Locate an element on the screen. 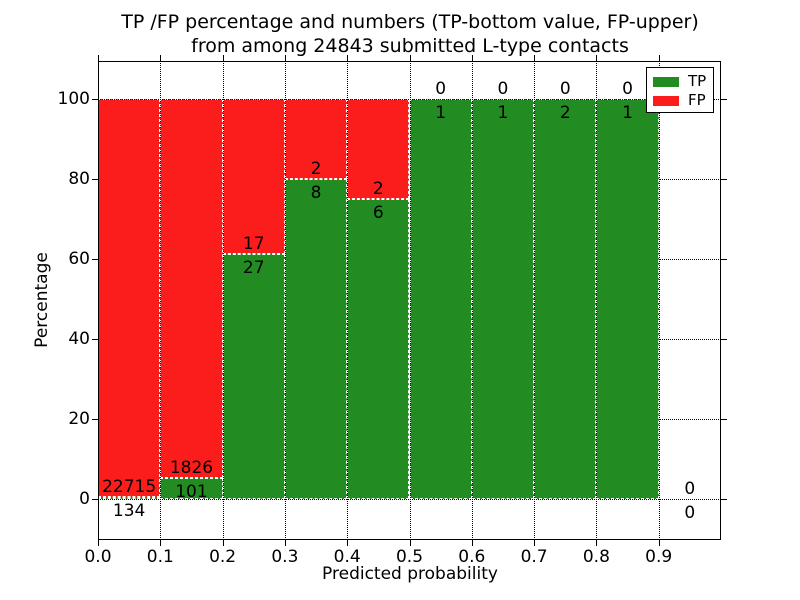 This screenshot has height=600, width=800. legend-label-tp: TP is located at coordinates (697, 81).